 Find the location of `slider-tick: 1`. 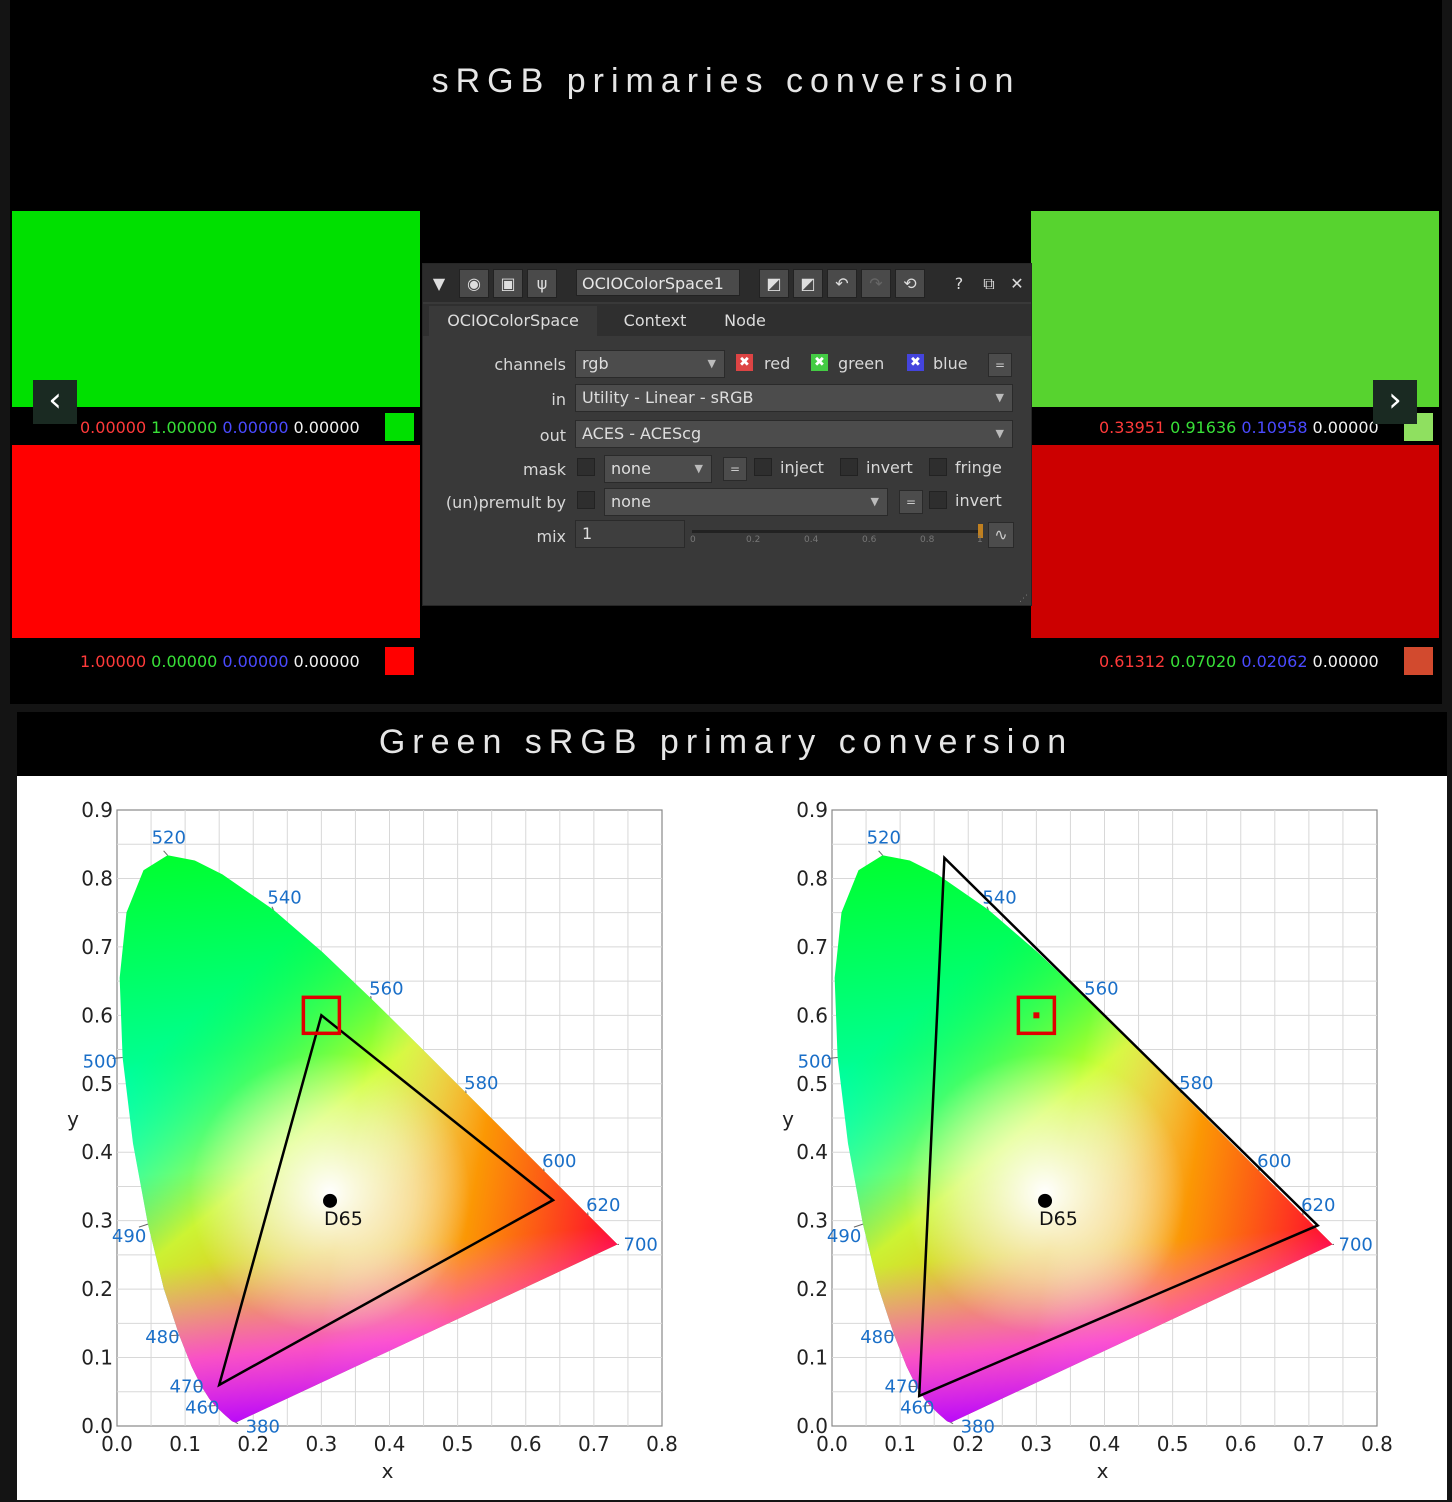

slider-tick: 1 is located at coordinates (980, 540).